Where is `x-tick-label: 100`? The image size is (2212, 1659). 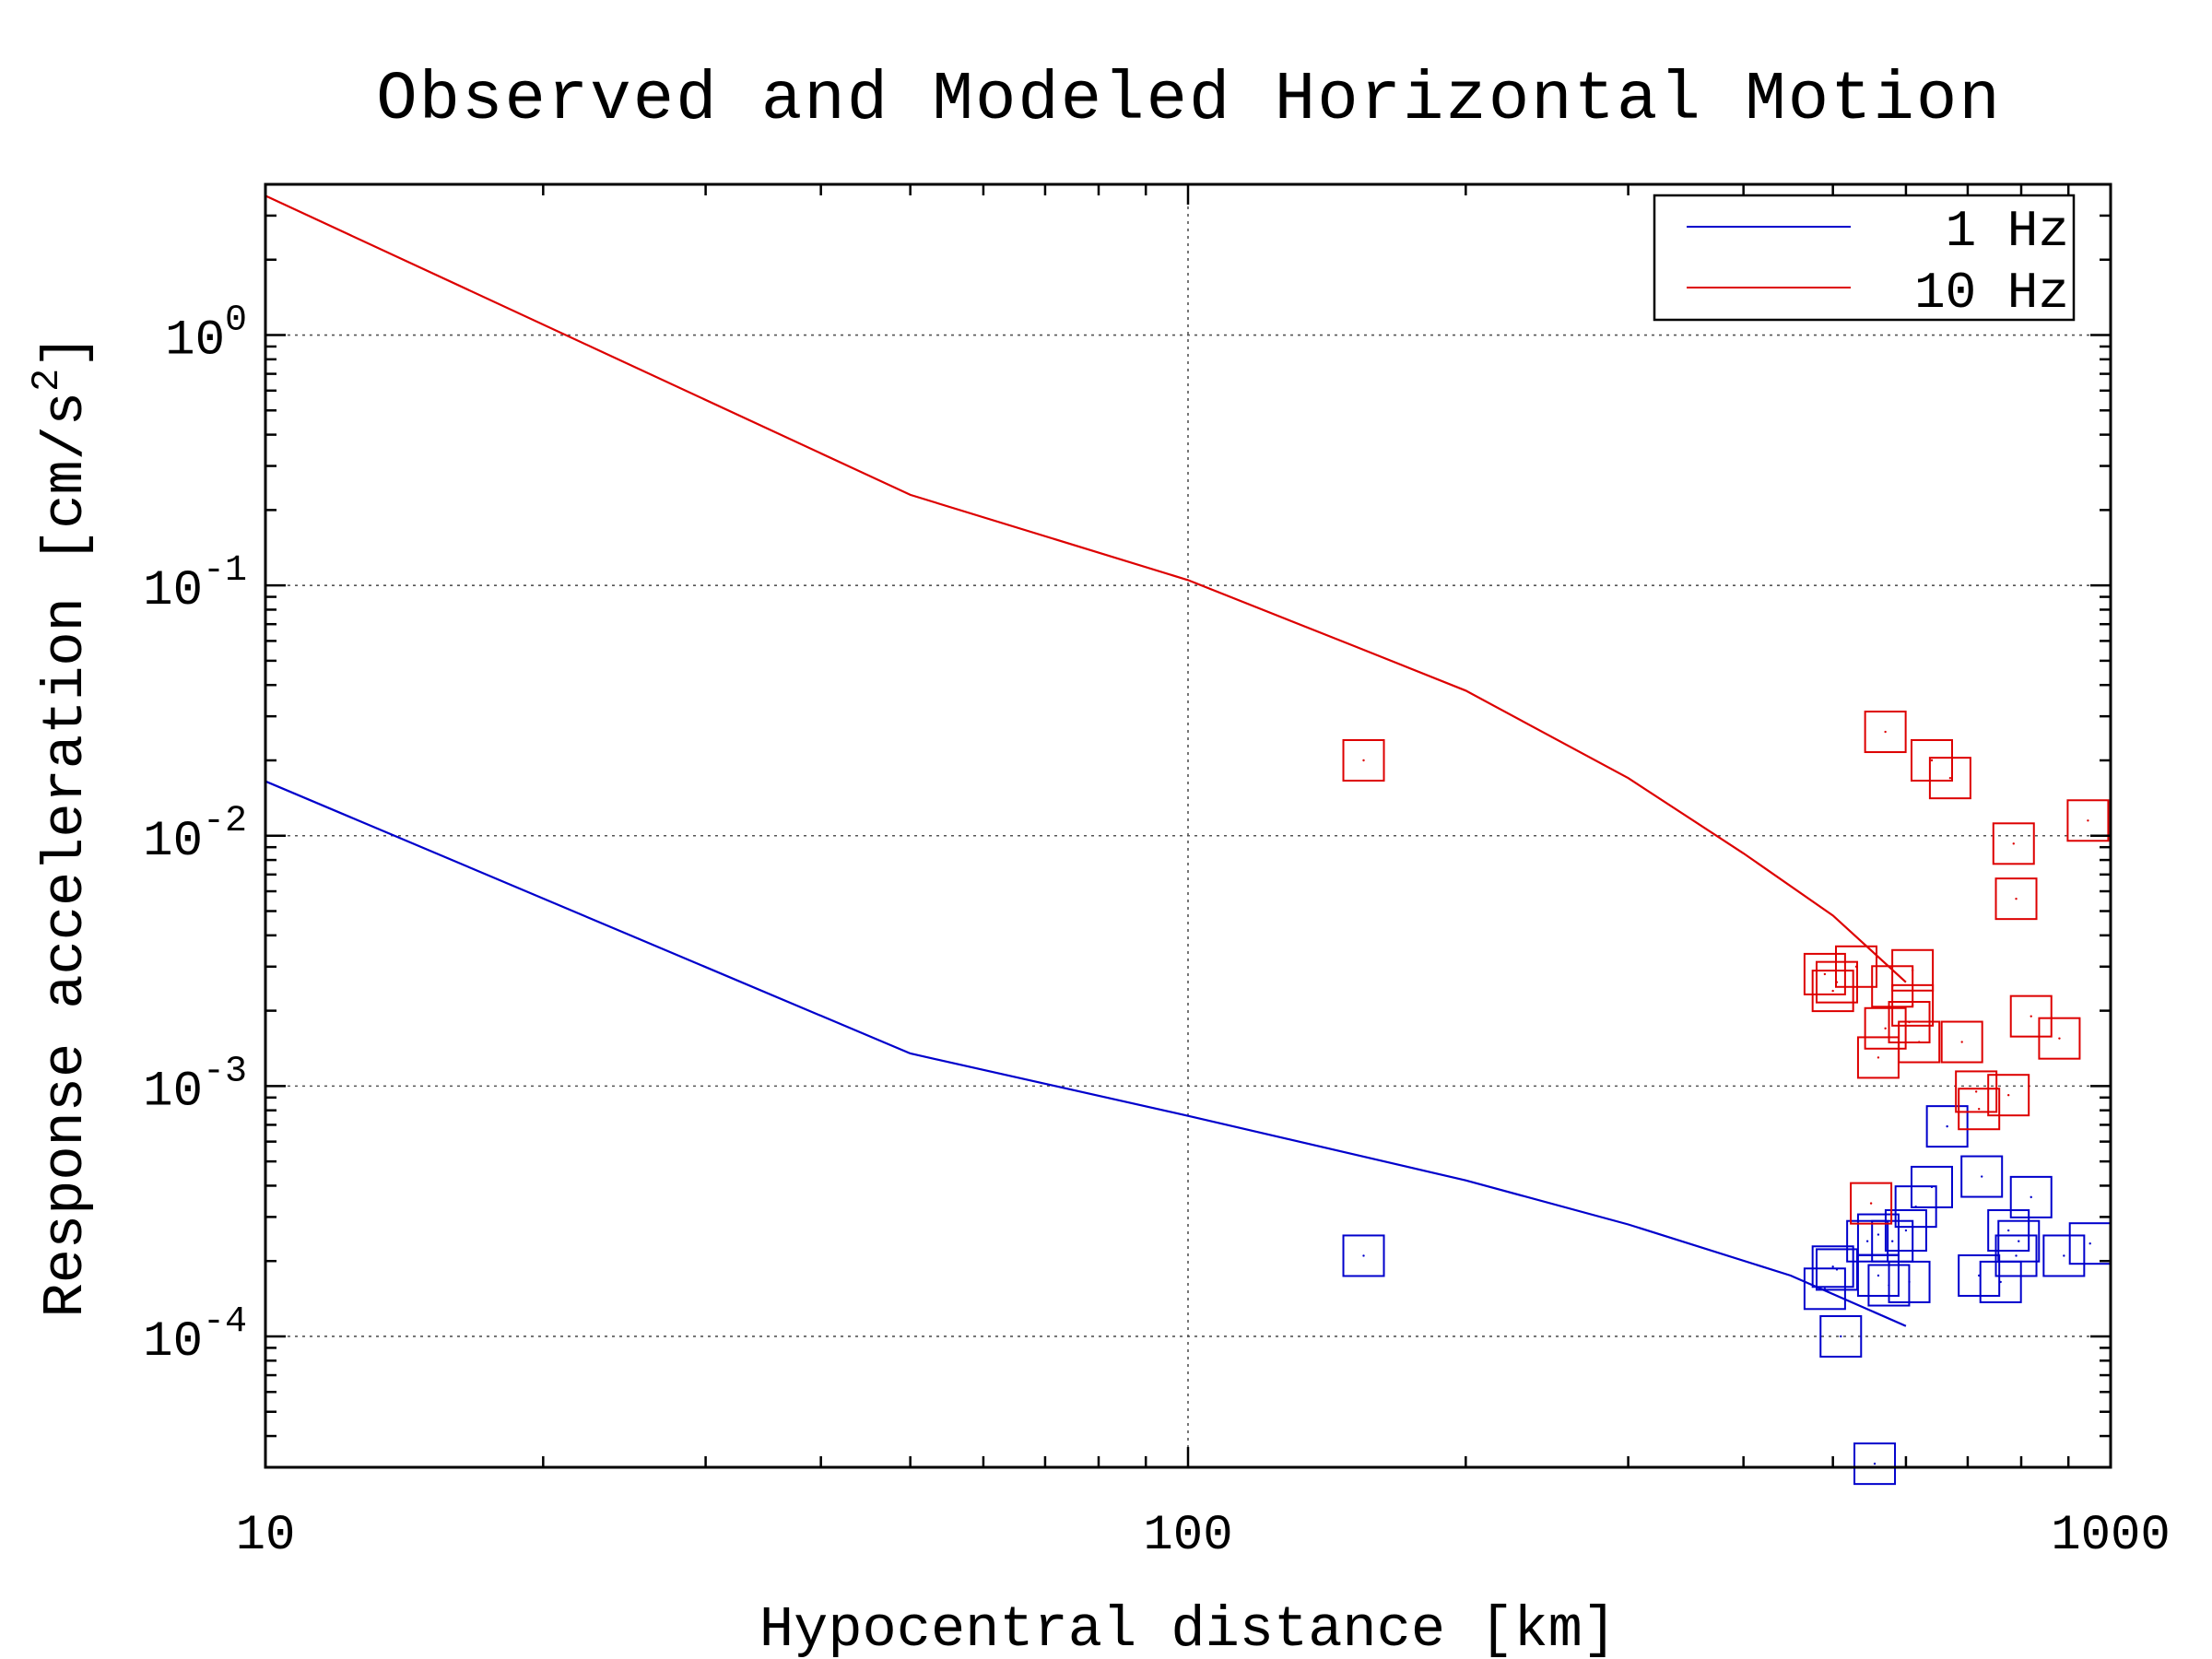
x-tick-label: 100 is located at coordinates (1187, 1536).